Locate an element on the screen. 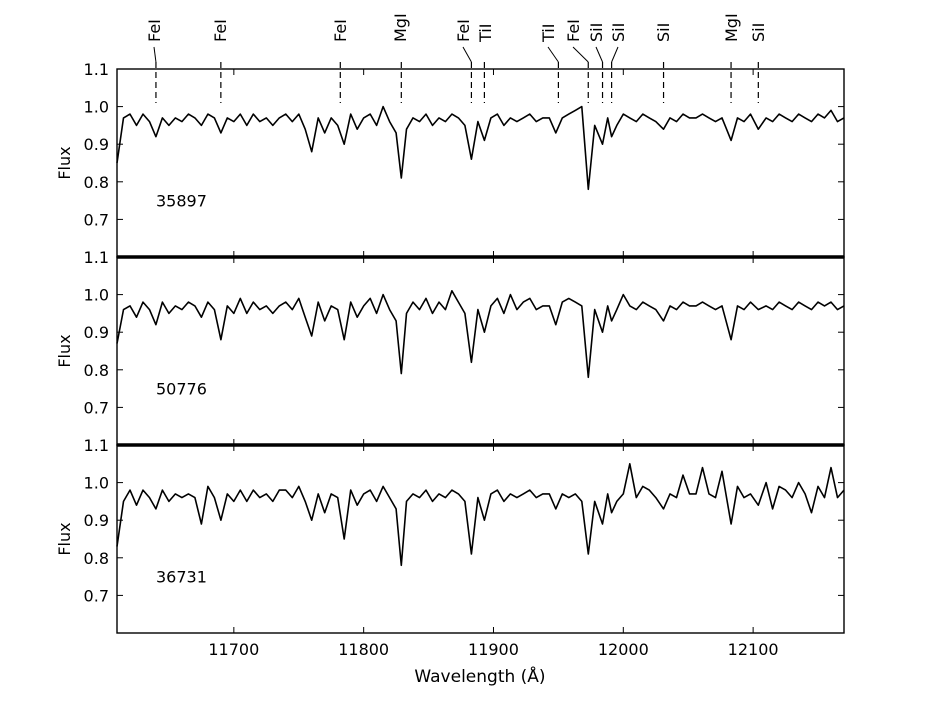 The width and height of the screenshot is (938, 704). star-id-label: 50776 is located at coordinates (181, 389).